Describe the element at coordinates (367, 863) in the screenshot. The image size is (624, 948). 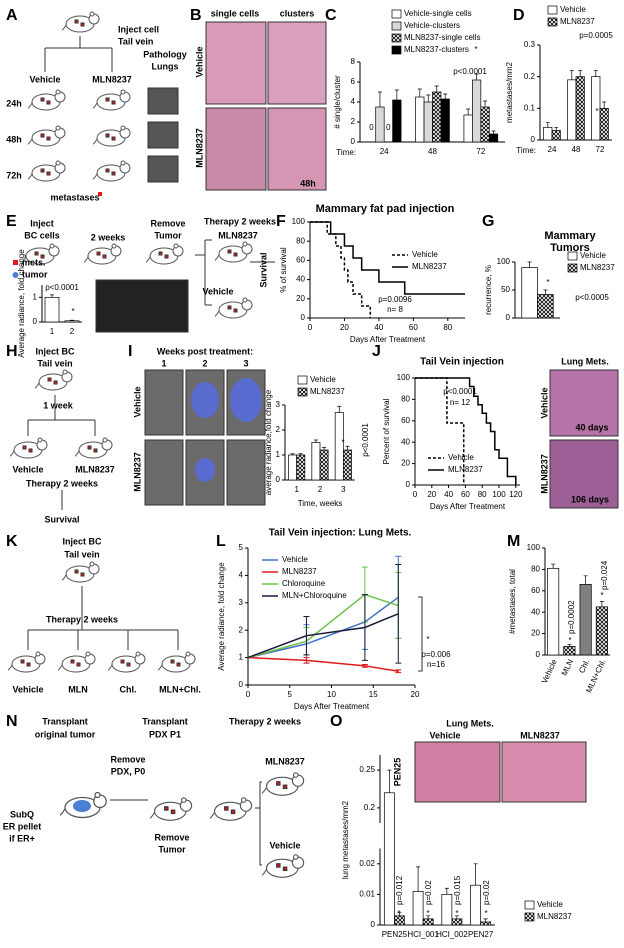
I see `y-tick-label: 0.02` at that location.